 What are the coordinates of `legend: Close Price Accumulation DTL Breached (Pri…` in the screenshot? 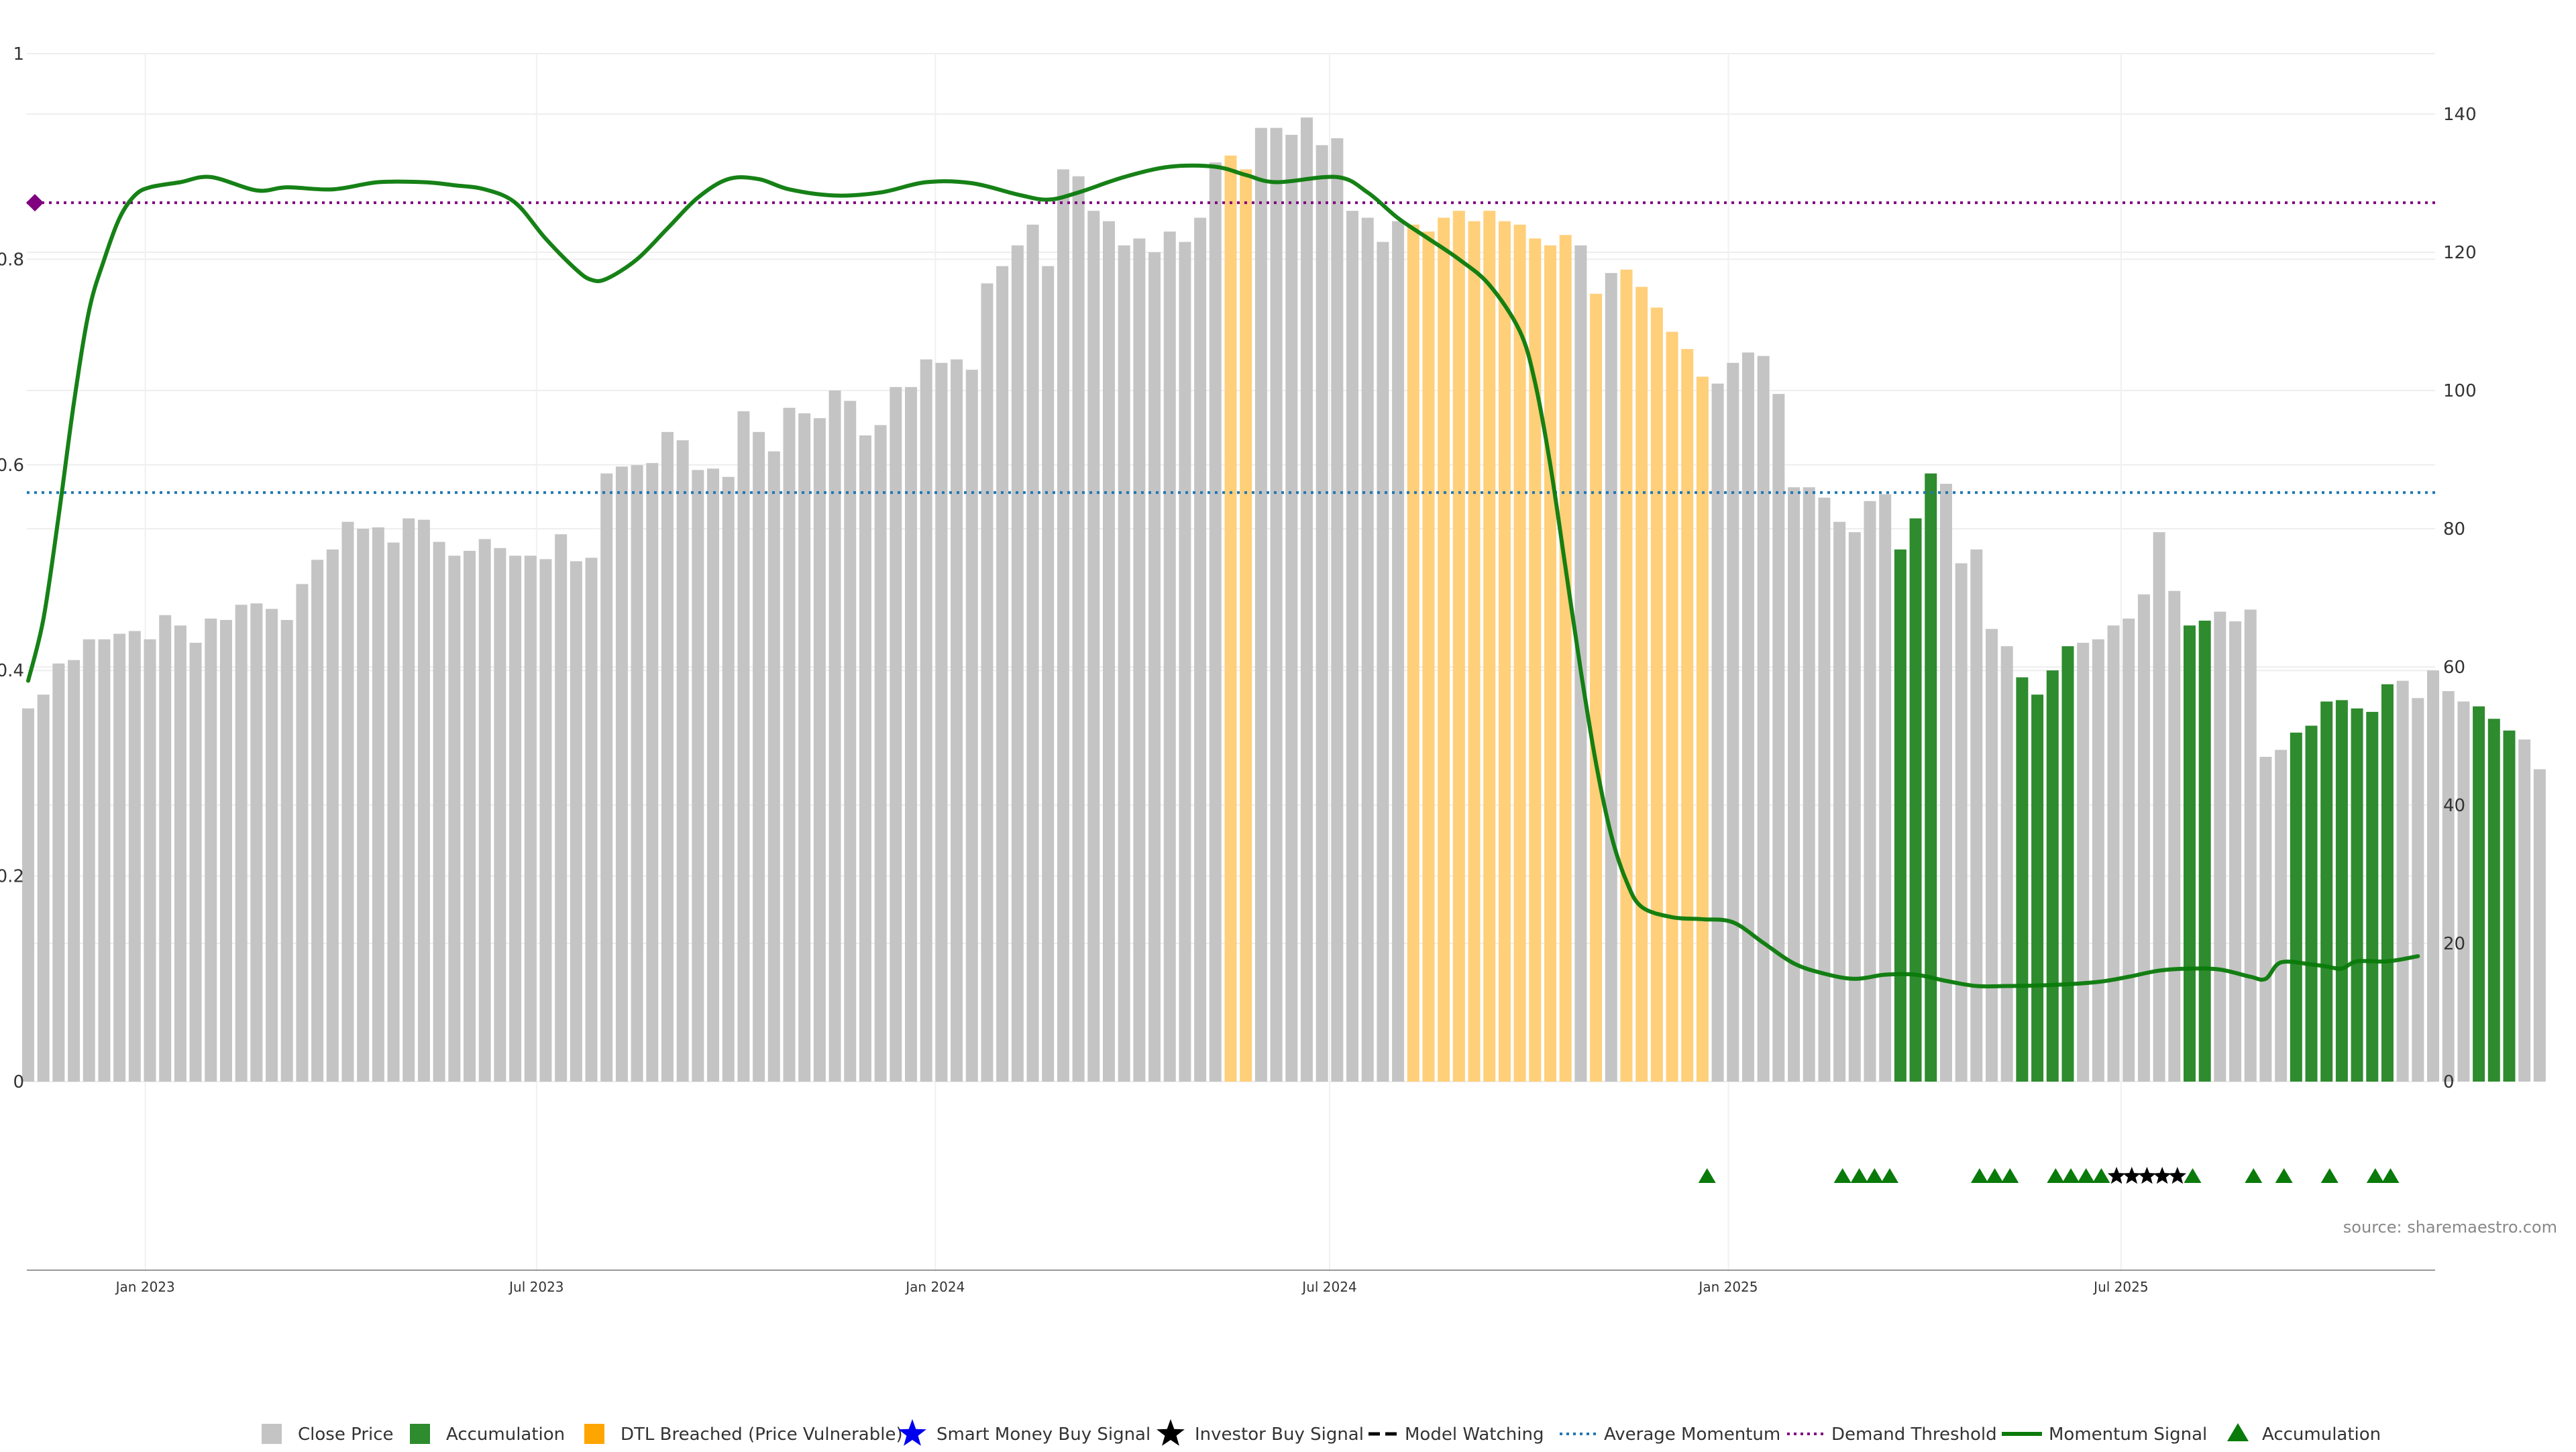 It's located at (1321, 1433).